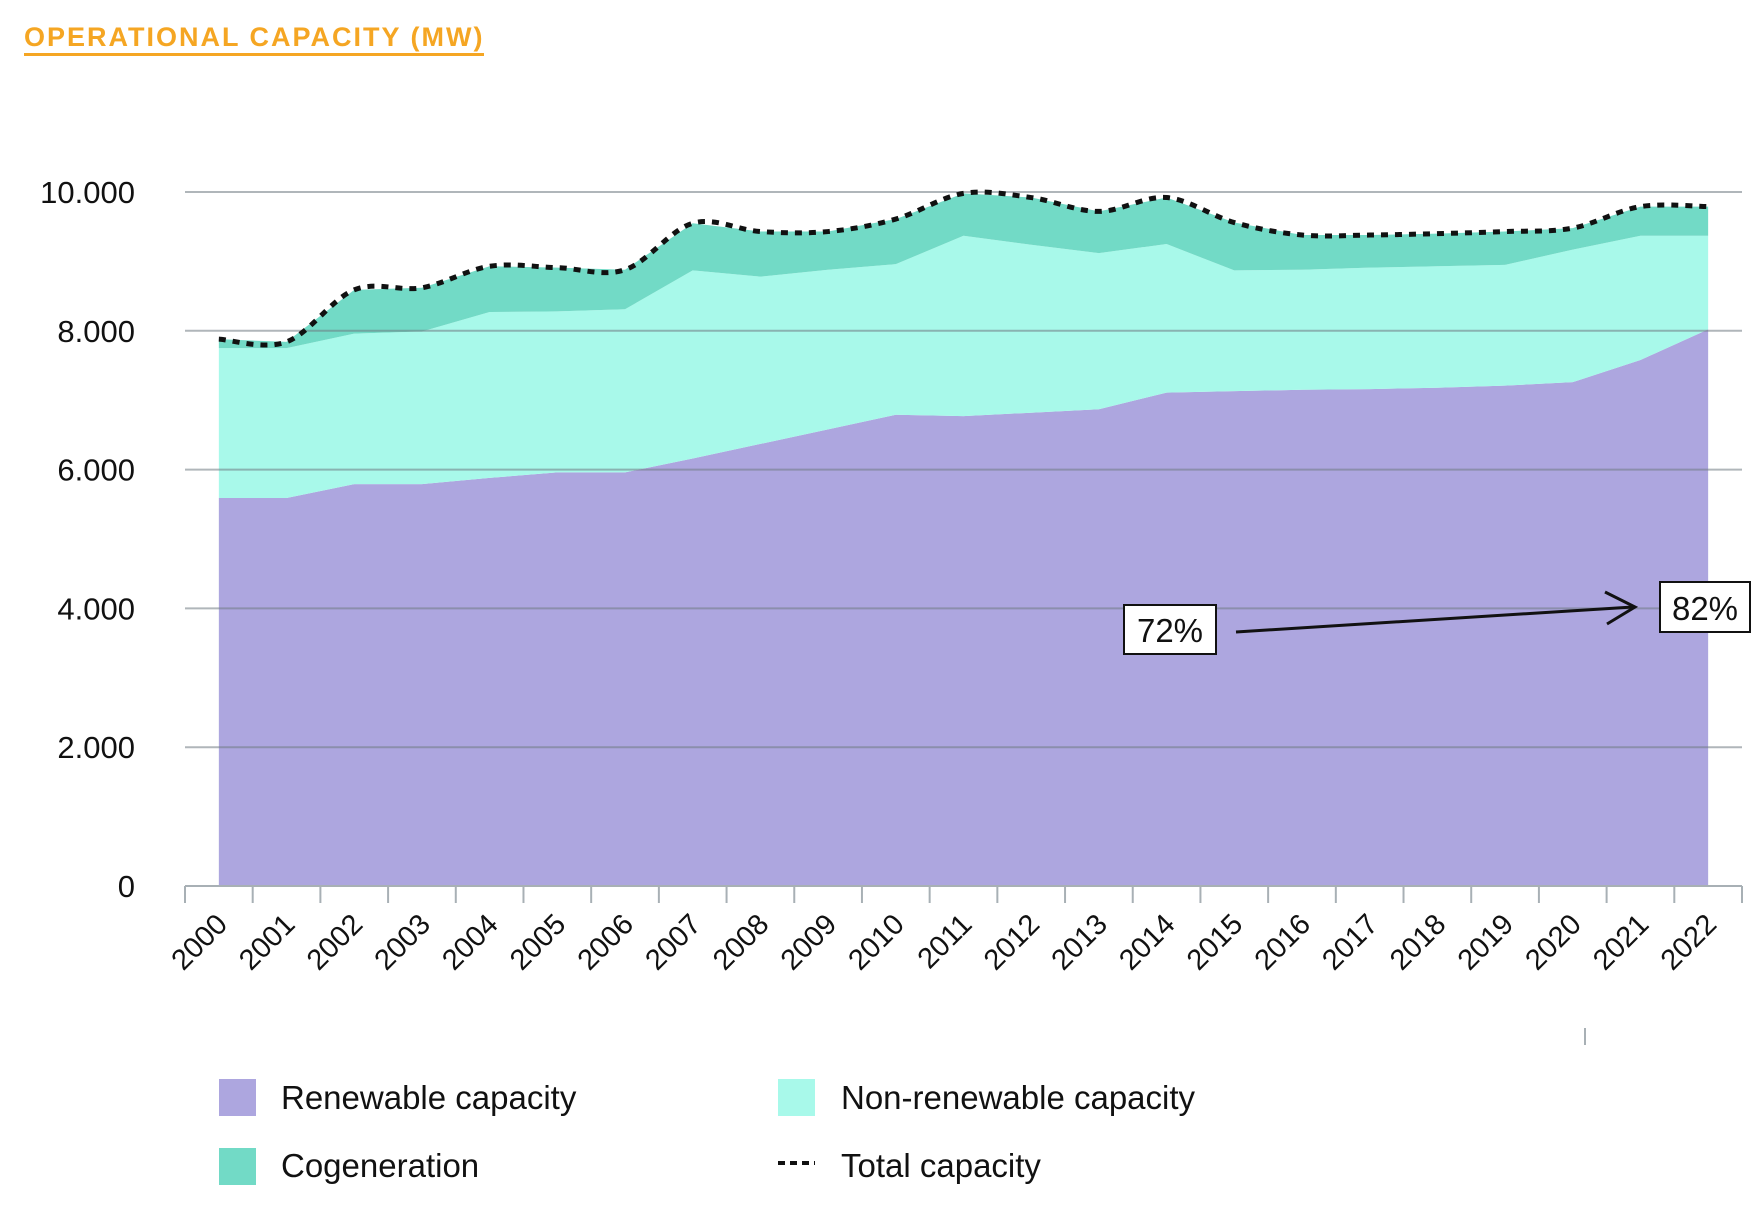 This screenshot has width=1762, height=1232. What do you see at coordinates (237, 1166) in the screenshot?
I see `legend-swatch-cogeneration` at bounding box center [237, 1166].